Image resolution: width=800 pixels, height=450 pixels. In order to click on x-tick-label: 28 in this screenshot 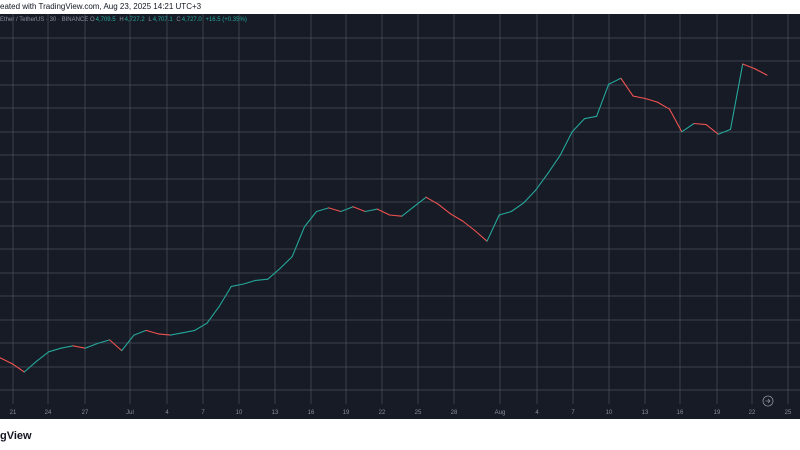, I will do `click(454, 413)`.